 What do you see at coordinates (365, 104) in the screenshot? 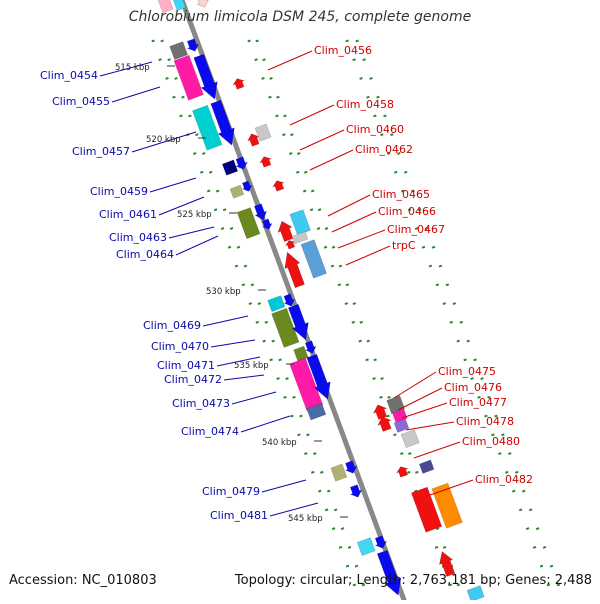
I see `gene-label-clim-0458: Clim_0458` at bounding box center [365, 104].